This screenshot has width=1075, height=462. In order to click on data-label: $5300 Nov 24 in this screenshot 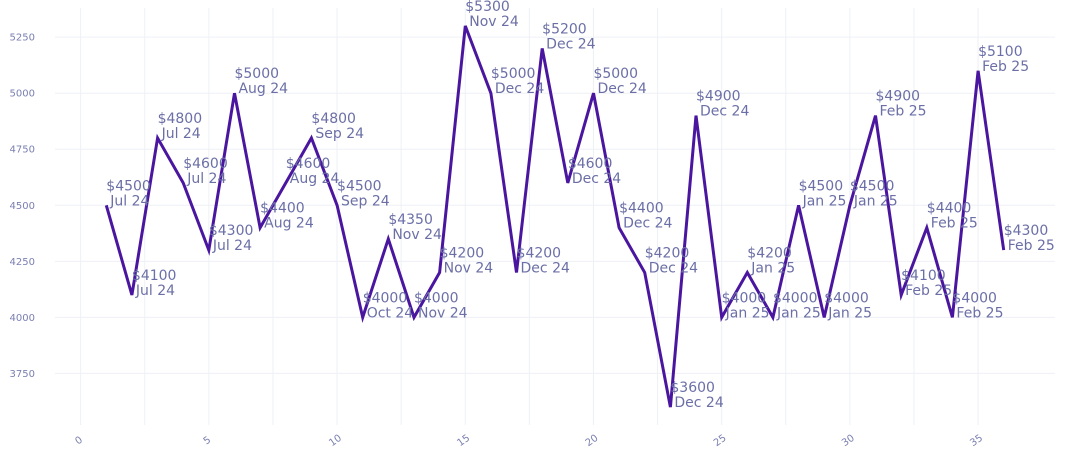, I will do `click(492, 15)`.